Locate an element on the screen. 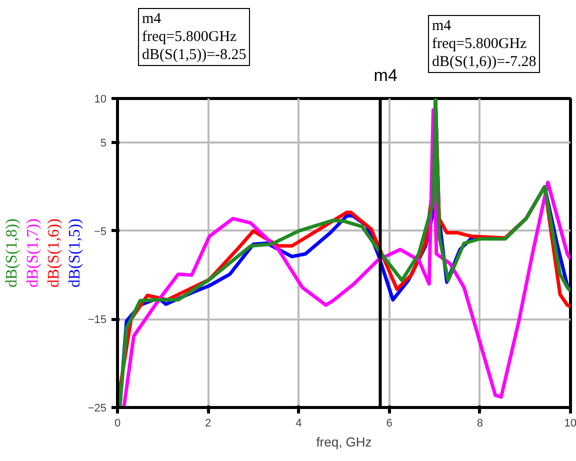 Image resolution: width=576 pixels, height=461 pixels. x-tick-label: 6 is located at coordinates (389, 424).